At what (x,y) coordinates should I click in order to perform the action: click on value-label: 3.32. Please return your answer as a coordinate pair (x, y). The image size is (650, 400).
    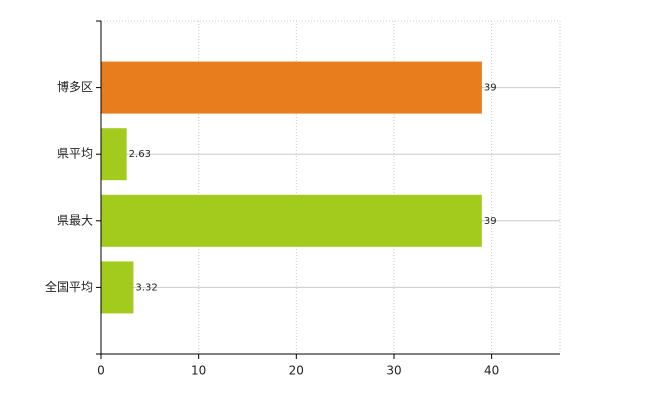
    Looking at the image, I should click on (146, 287).